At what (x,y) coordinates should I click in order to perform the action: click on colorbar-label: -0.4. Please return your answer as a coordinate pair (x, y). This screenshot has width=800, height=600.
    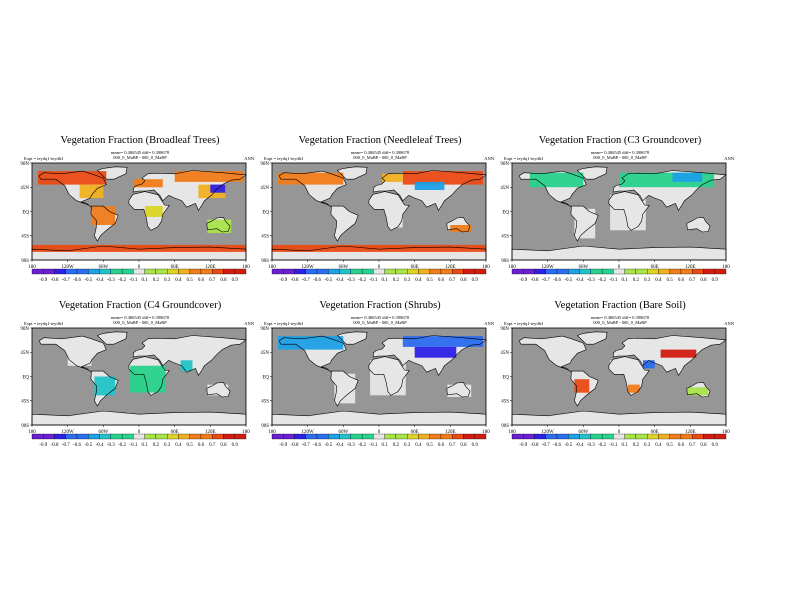
    Looking at the image, I should click on (580, 280).